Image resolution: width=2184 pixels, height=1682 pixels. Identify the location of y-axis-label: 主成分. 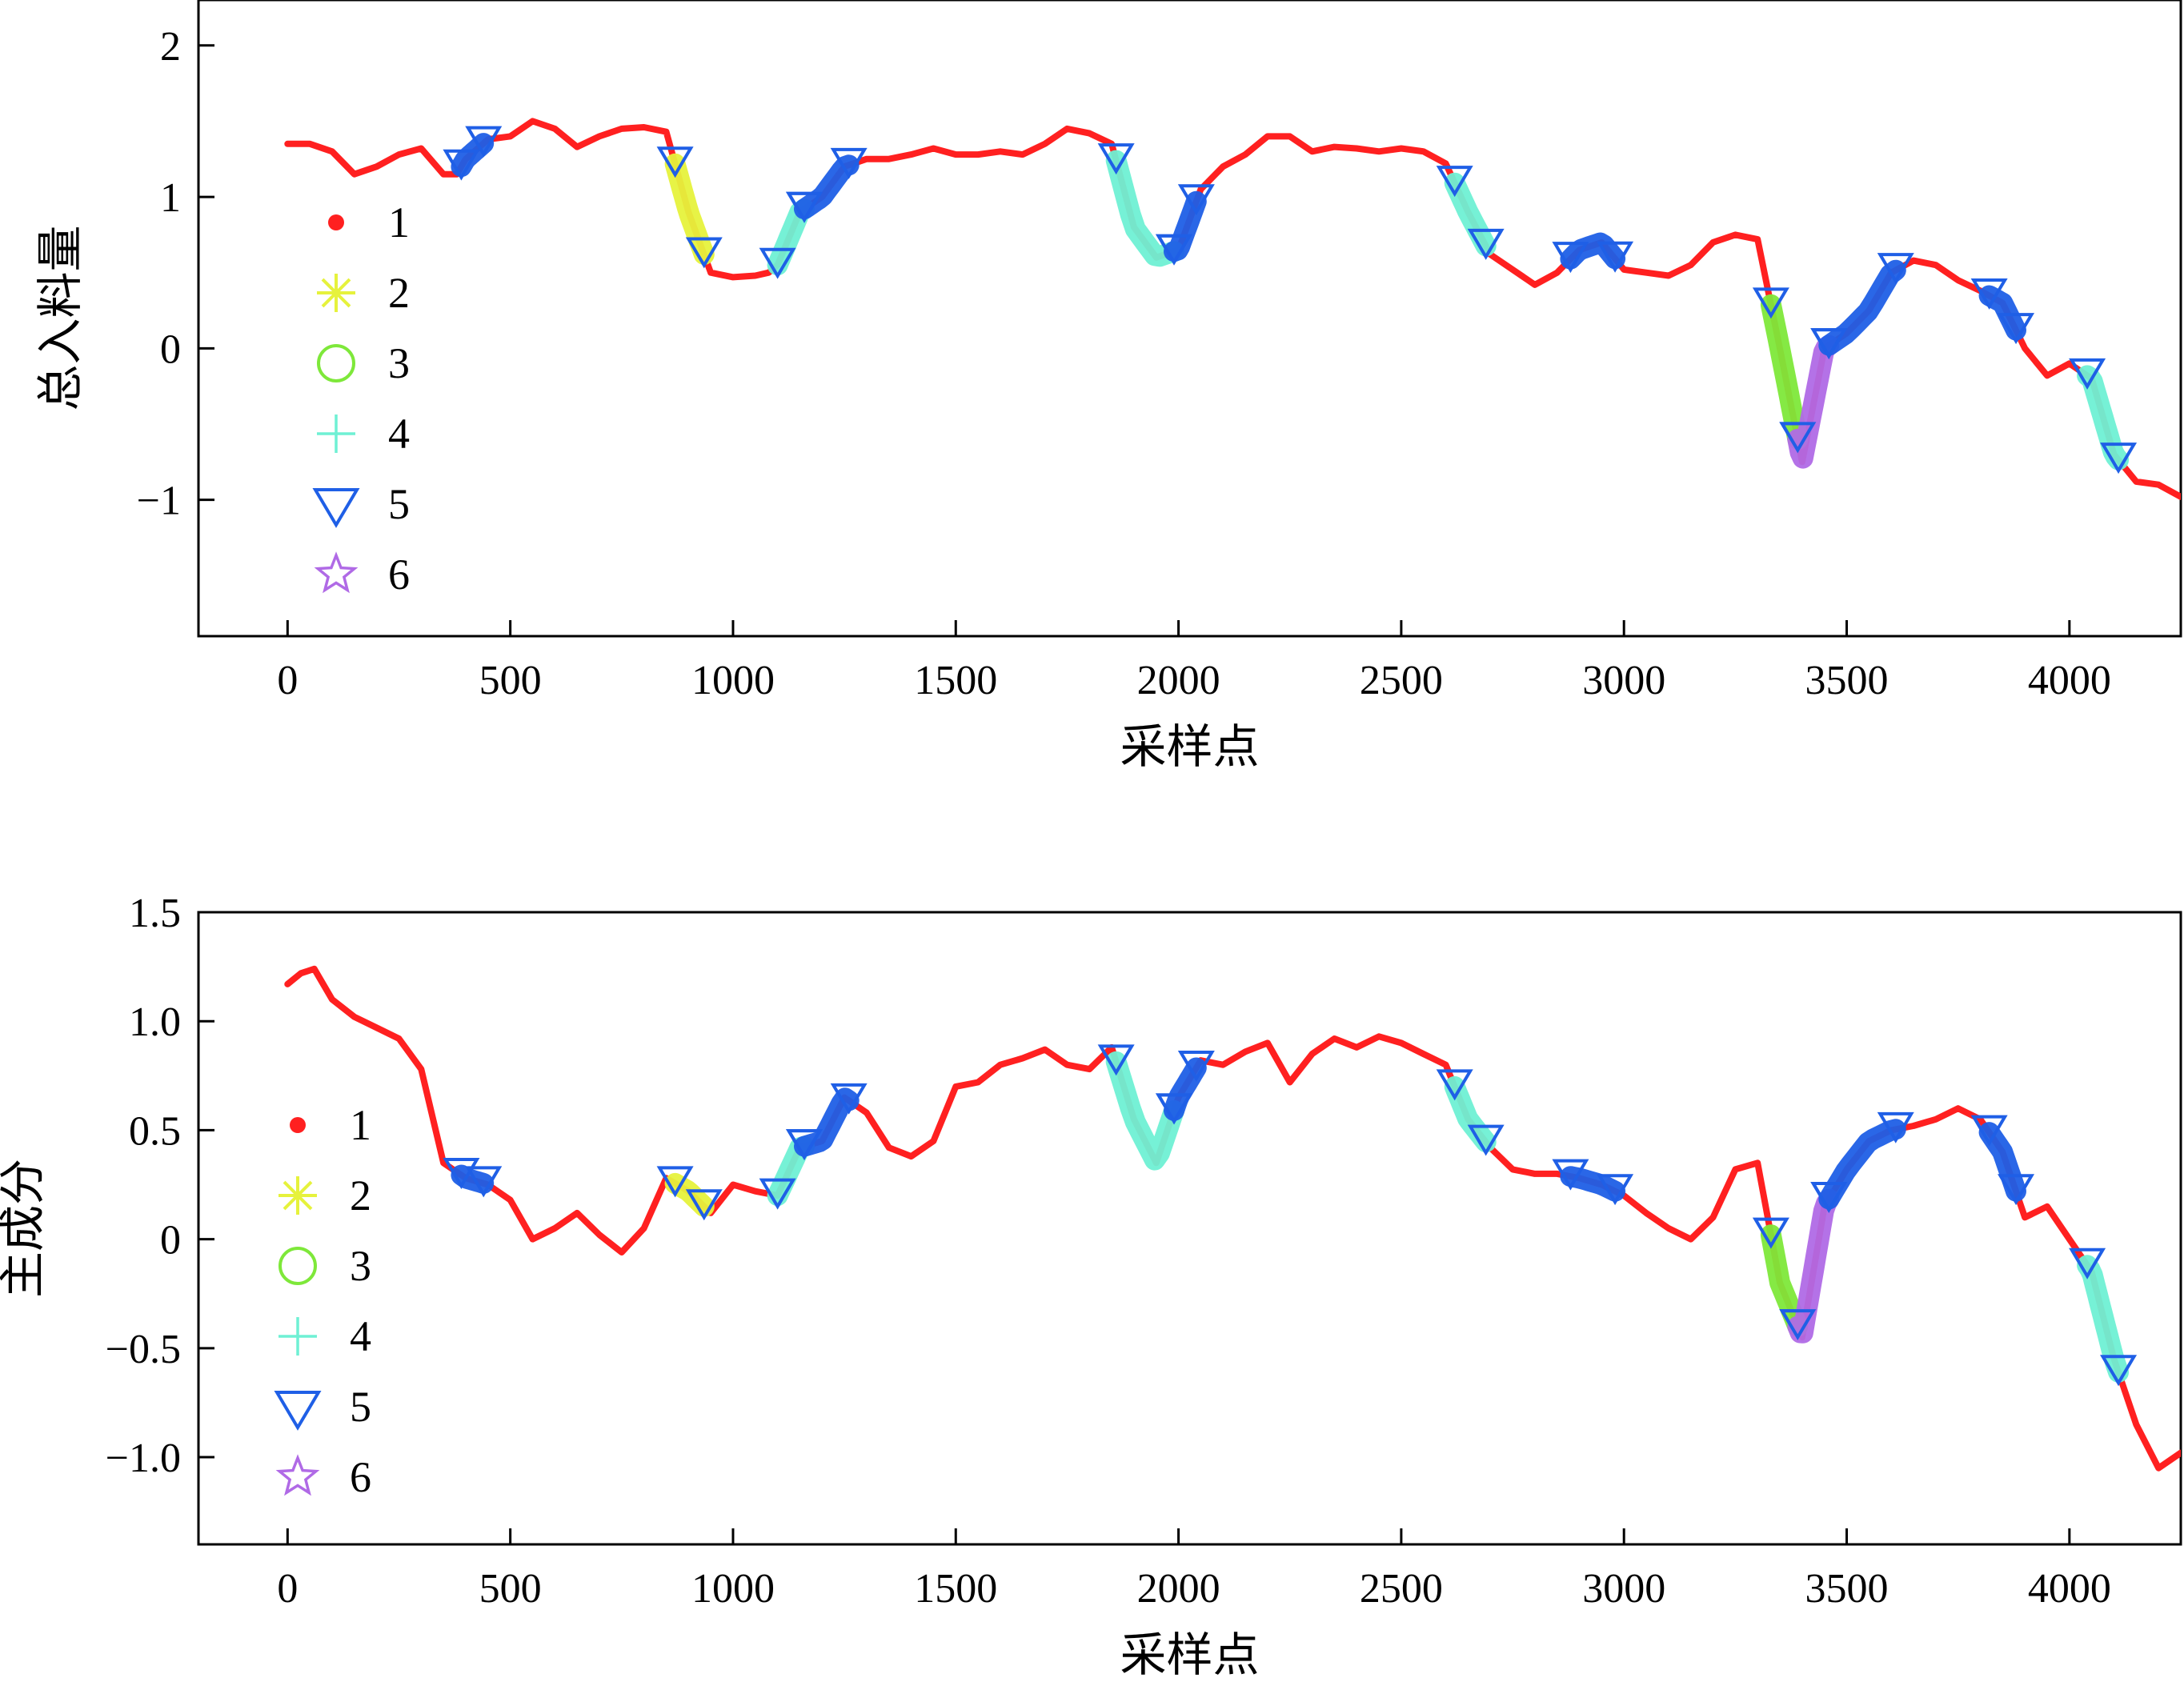
(24, 1228).